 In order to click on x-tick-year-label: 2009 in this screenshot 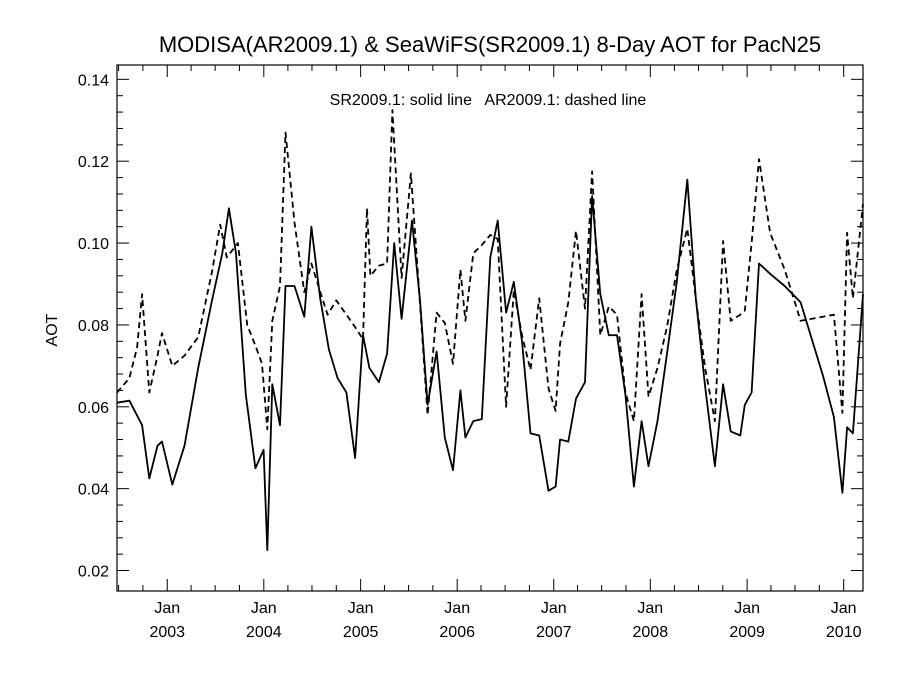, I will do `click(747, 632)`.